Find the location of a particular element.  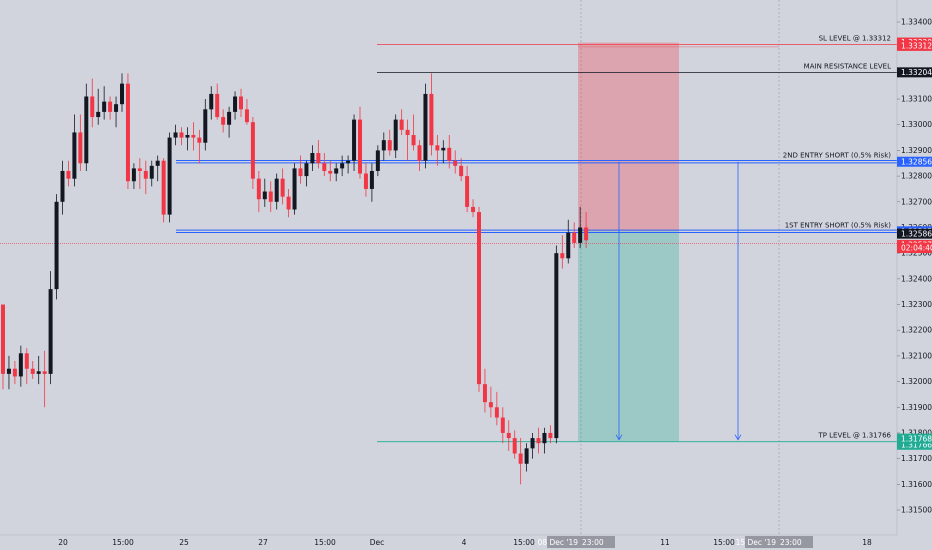

tp-level-label: TP LEVEL @ 1.31766 is located at coordinates (854, 436).